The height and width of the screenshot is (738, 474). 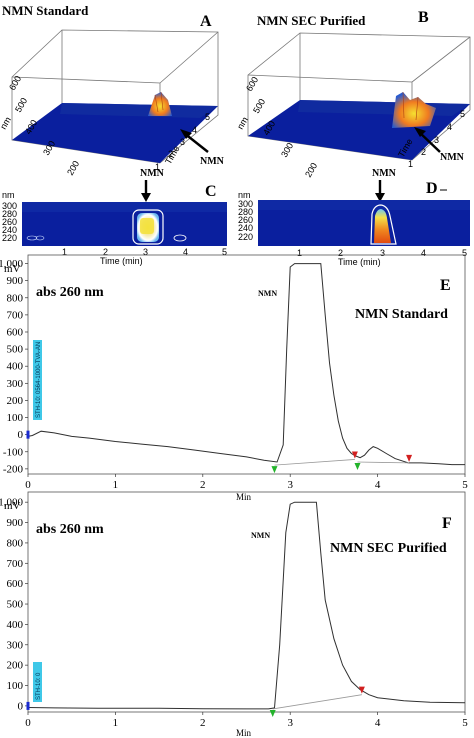 What do you see at coordinates (170, 154) in the screenshot?
I see `panel-a-time-tick: 2` at bounding box center [170, 154].